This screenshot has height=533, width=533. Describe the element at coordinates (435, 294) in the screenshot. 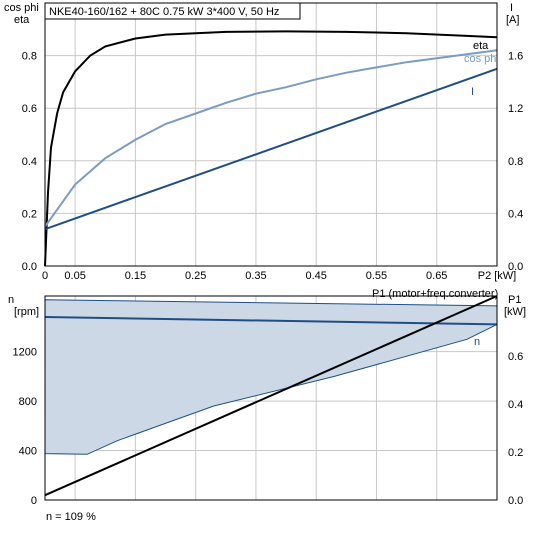

I see `series-label-p1: P1 (motor+freq.converter)` at that location.